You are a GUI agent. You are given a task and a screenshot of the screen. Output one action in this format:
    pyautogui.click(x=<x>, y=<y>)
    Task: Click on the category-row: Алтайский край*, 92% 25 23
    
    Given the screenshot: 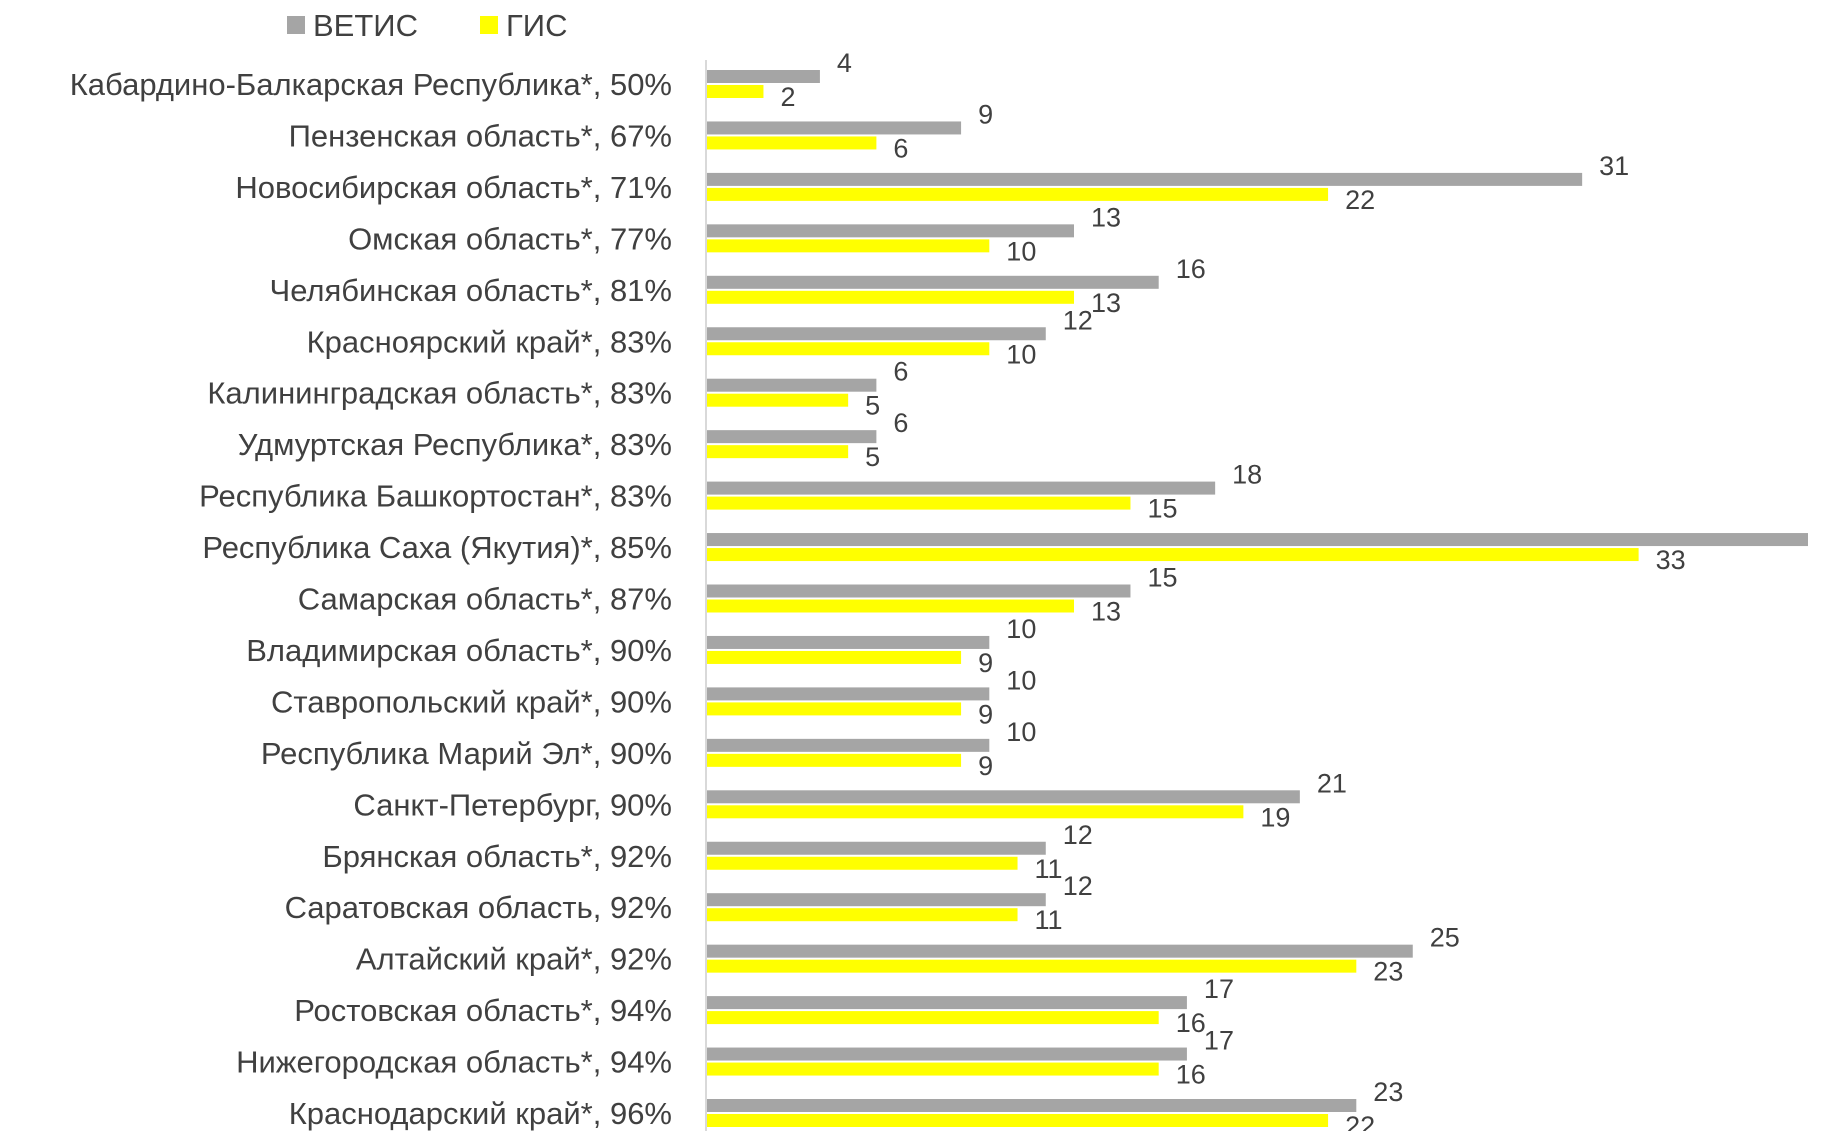 What is the action you would take?
    pyautogui.click(x=908, y=955)
    